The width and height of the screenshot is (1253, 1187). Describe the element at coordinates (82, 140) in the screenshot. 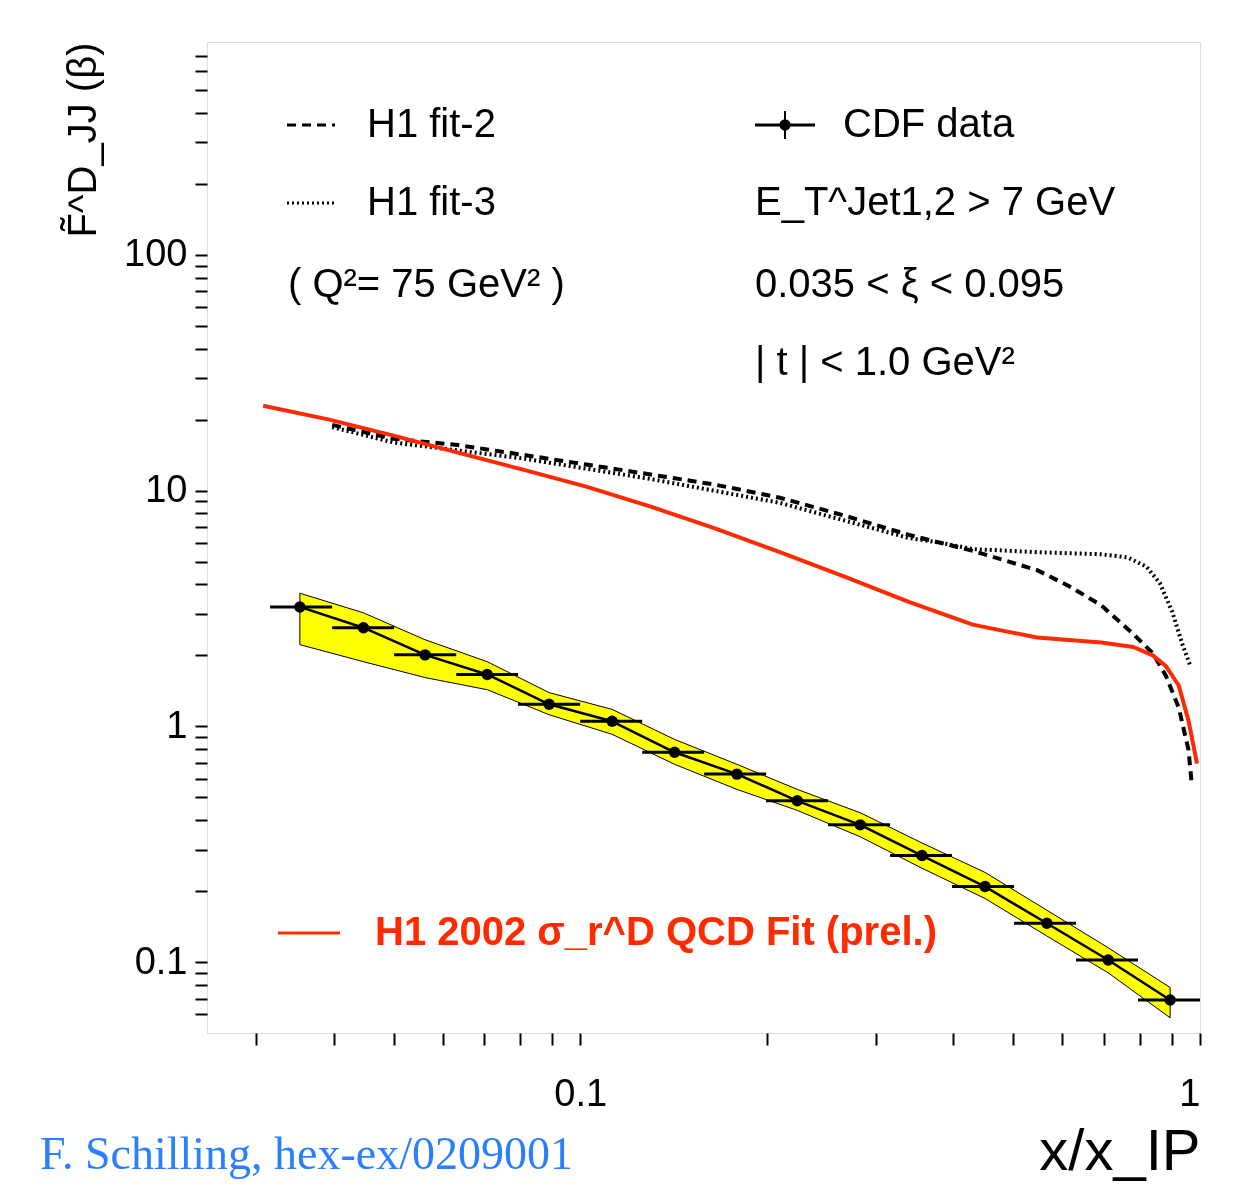

I see `y-axis-title: F̃^D_JJ (β)` at that location.